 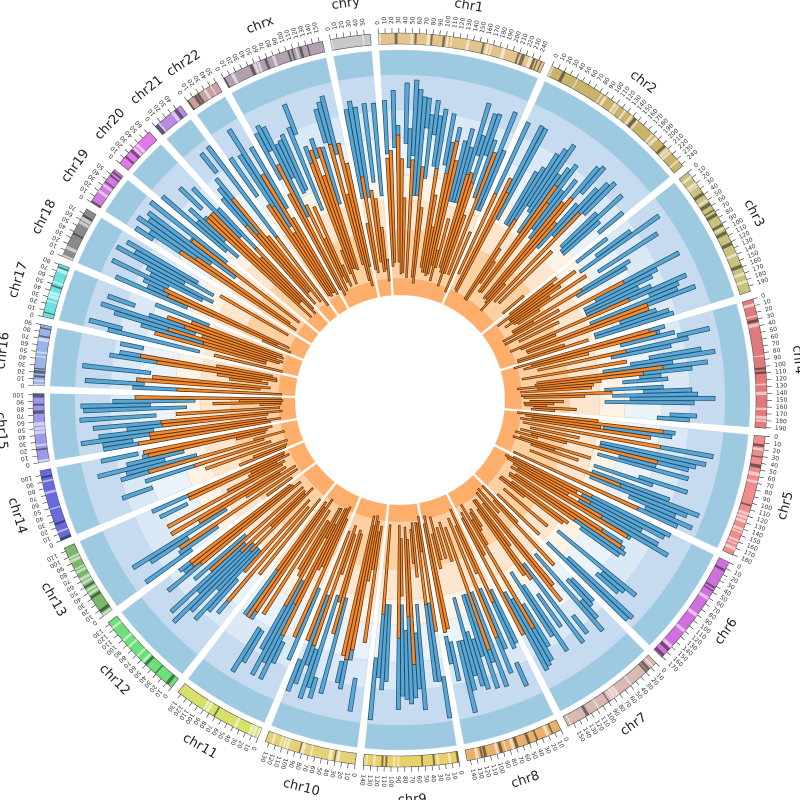 What do you see at coordinates (346, 6) in the screenshot?
I see `chromosome-label-chry: chry` at bounding box center [346, 6].